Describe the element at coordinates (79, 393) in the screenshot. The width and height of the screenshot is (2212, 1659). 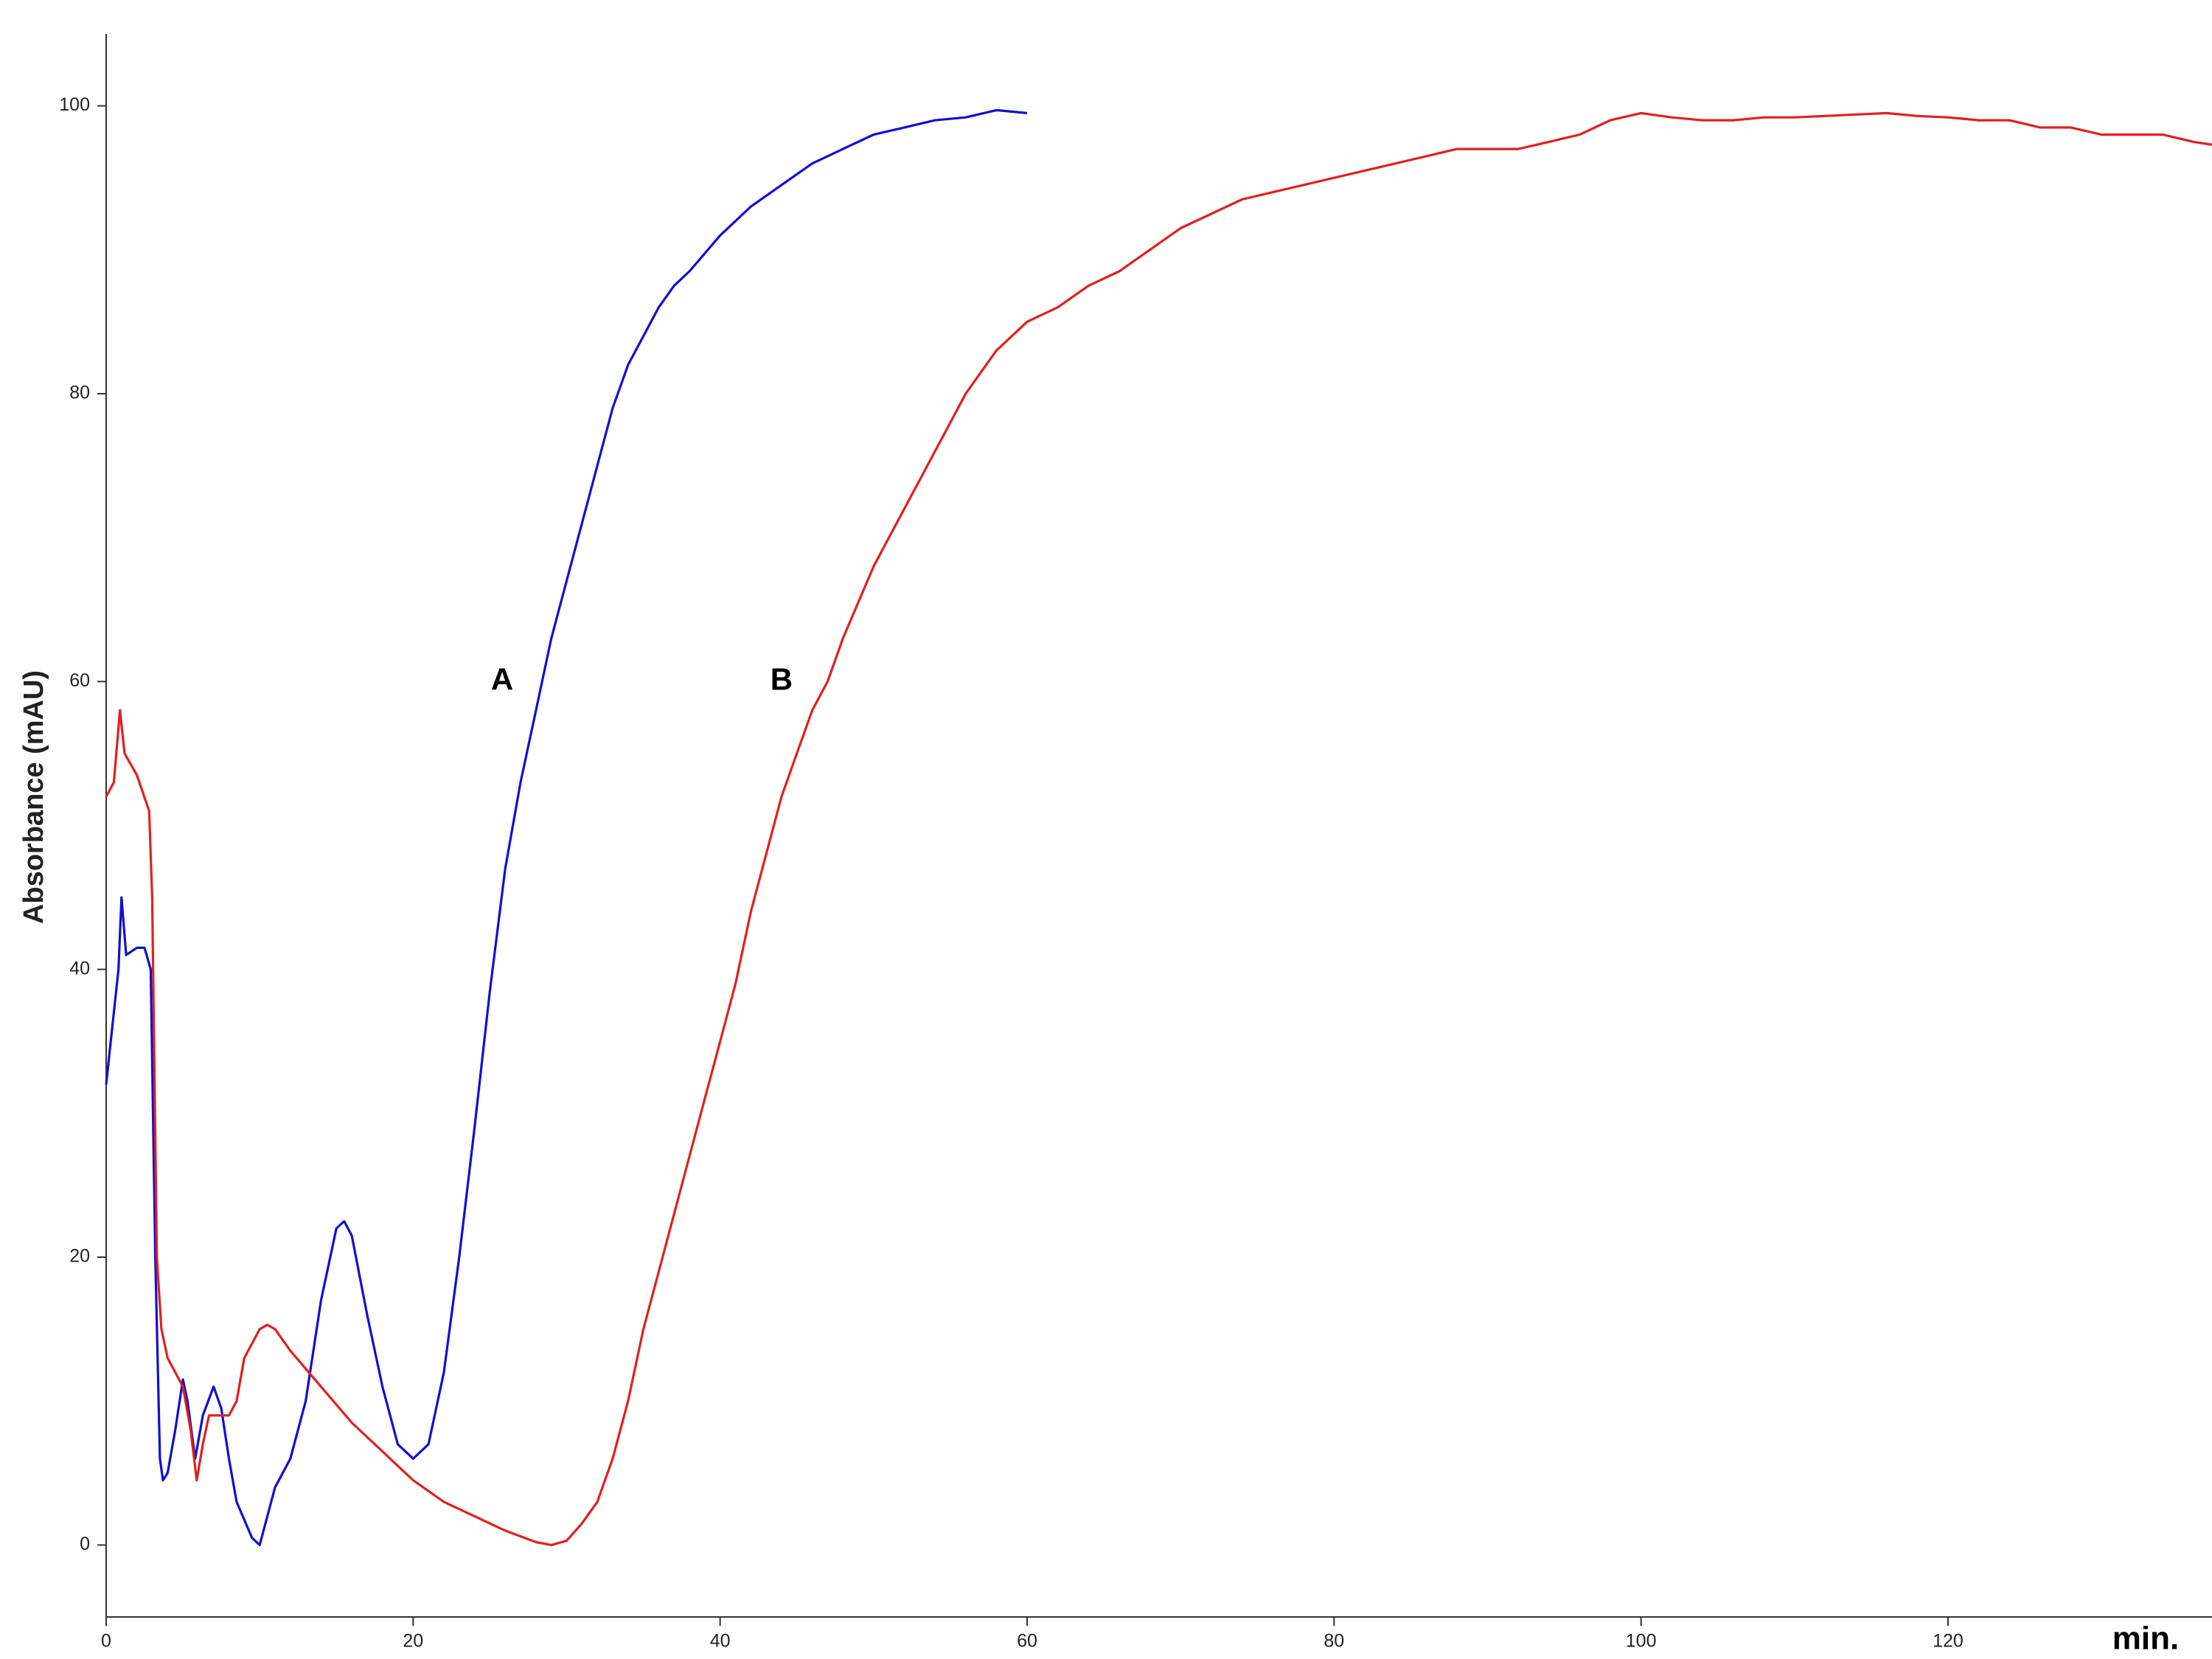
I see `y-tick-label: 80` at that location.